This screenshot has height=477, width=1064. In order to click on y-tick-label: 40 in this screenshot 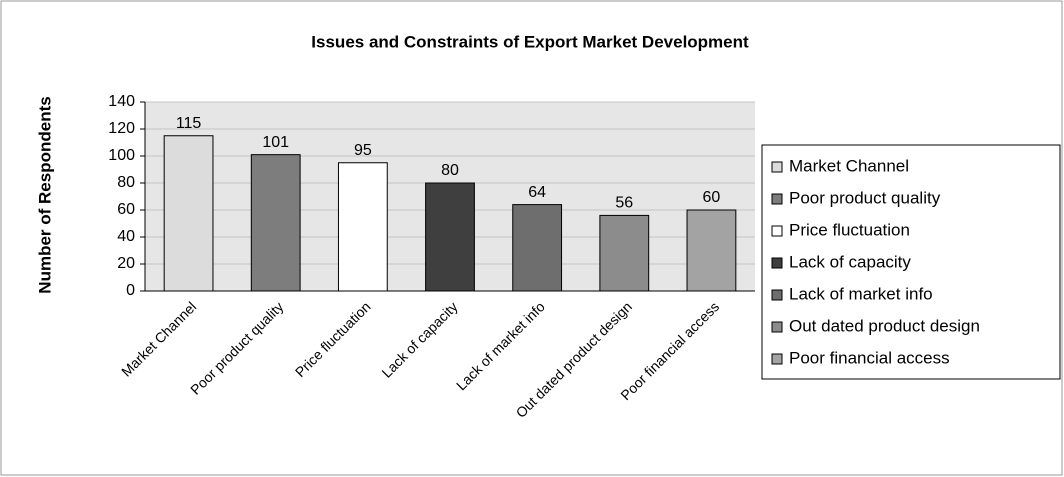, I will do `click(126, 236)`.